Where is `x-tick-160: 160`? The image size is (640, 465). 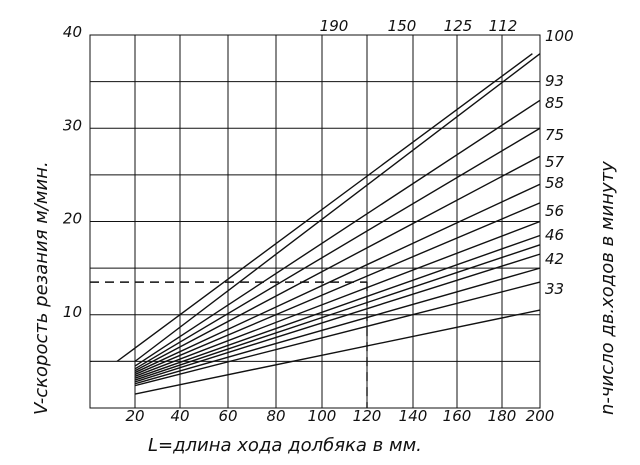
x-tick-160: 160 is located at coordinates (457, 416).